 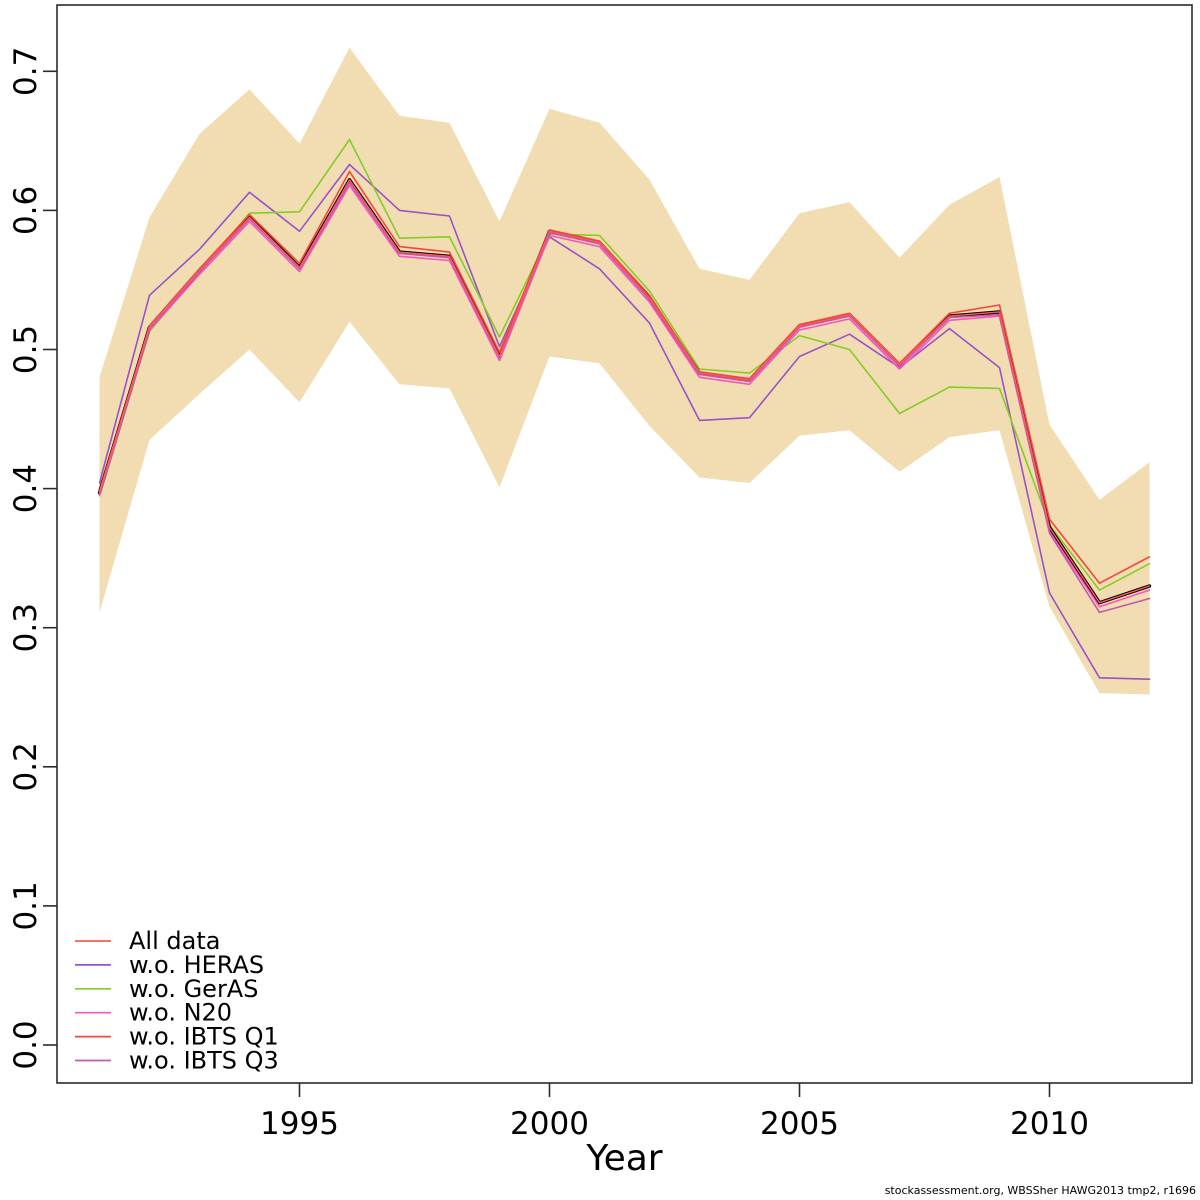 What do you see at coordinates (204, 1037) in the screenshot?
I see `legend-item-label: w.o. IBTS Q1` at bounding box center [204, 1037].